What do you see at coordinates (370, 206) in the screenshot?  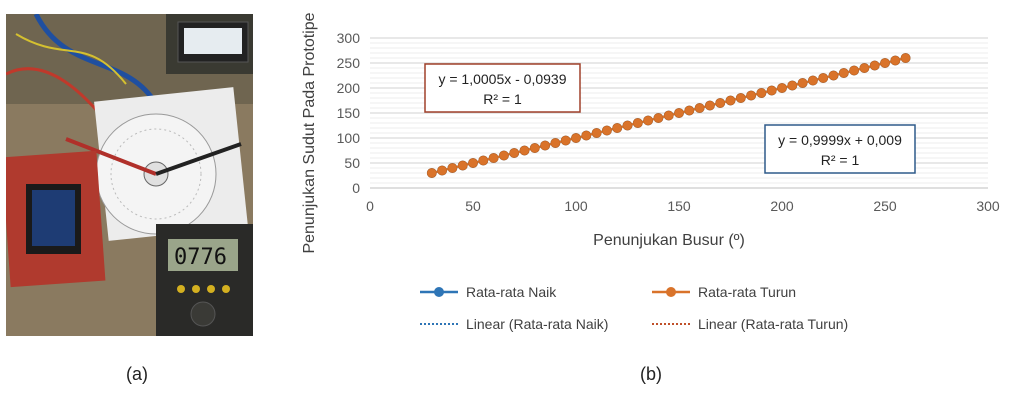 I see `x-tick-label: 0` at bounding box center [370, 206].